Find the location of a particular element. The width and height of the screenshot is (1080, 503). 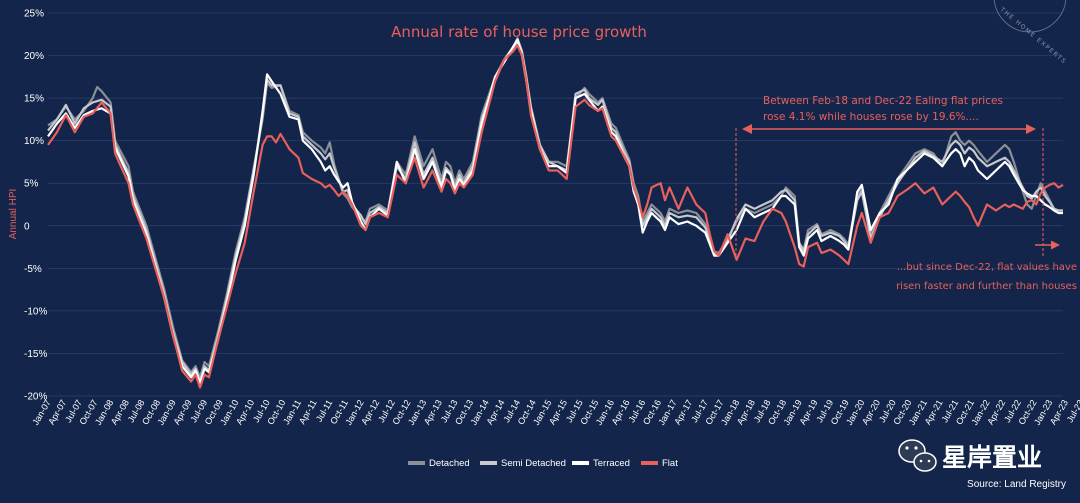

y-axis-label: Annual HPI is located at coordinates (13, 214).